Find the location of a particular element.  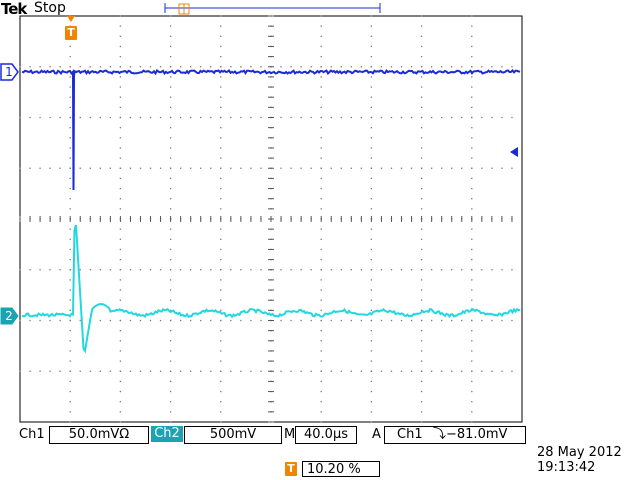

trigger-source: Ch1 is located at coordinates (410, 434).